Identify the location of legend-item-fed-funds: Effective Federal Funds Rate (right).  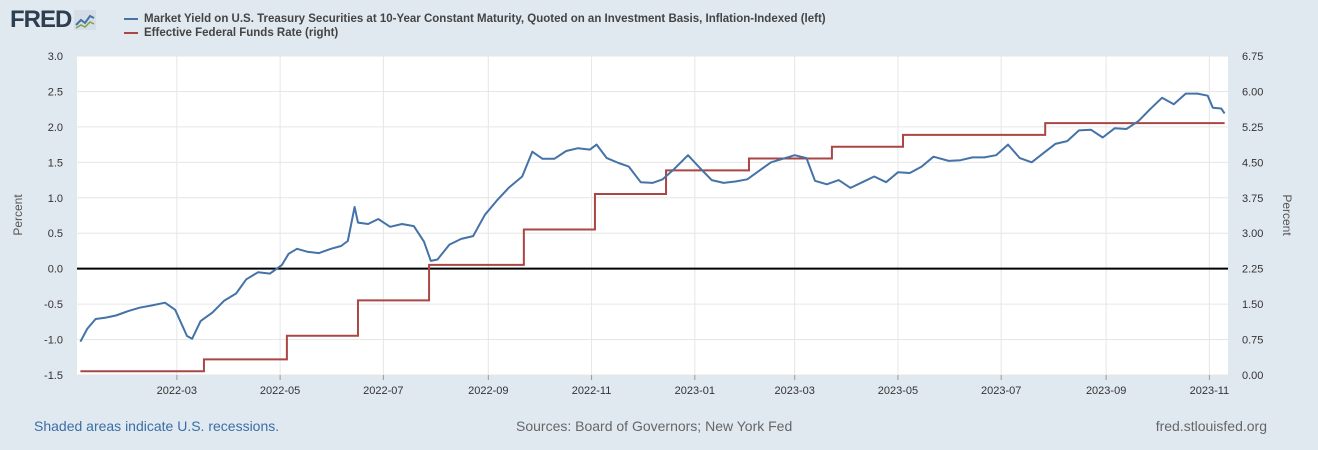
(475, 33).